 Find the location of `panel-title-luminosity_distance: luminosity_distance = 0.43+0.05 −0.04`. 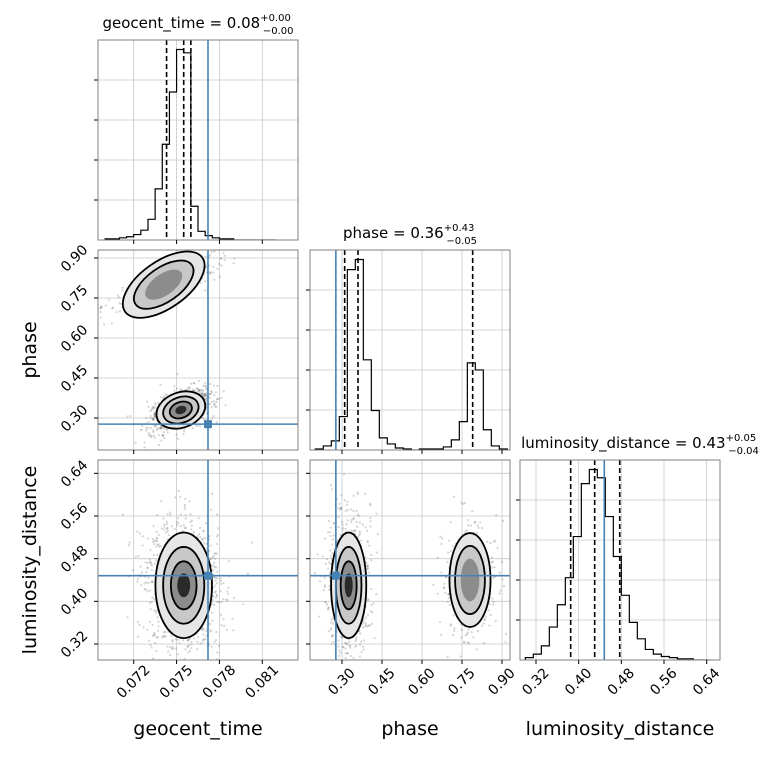

panel-title-luminosity_distance: luminosity_distance = 0.43+0.05 −0.04 is located at coordinates (640, 445).